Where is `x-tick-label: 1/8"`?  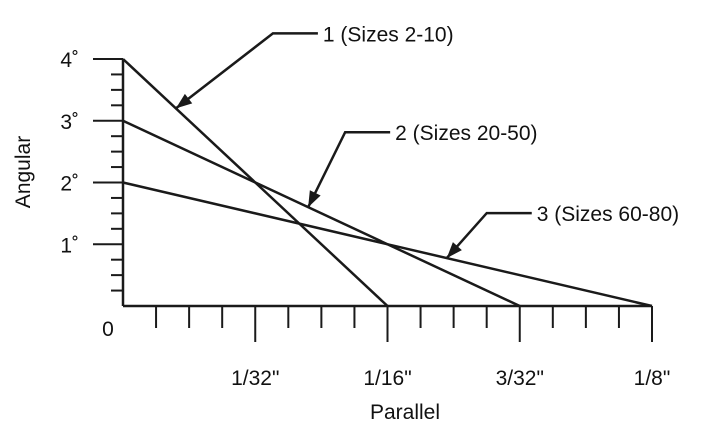
x-tick-label: 1/8" is located at coordinates (652, 378).